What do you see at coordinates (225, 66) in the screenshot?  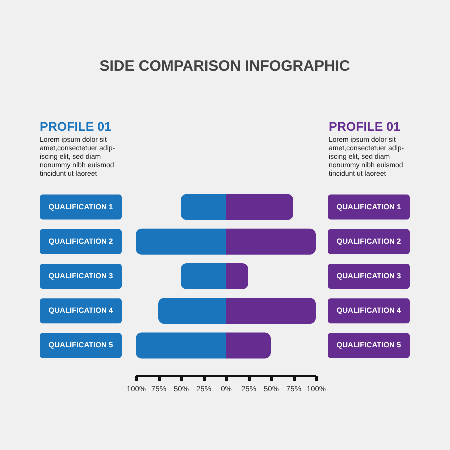 I see `chart-title: SIDE COMPARISON INFOGRAPHIC` at bounding box center [225, 66].